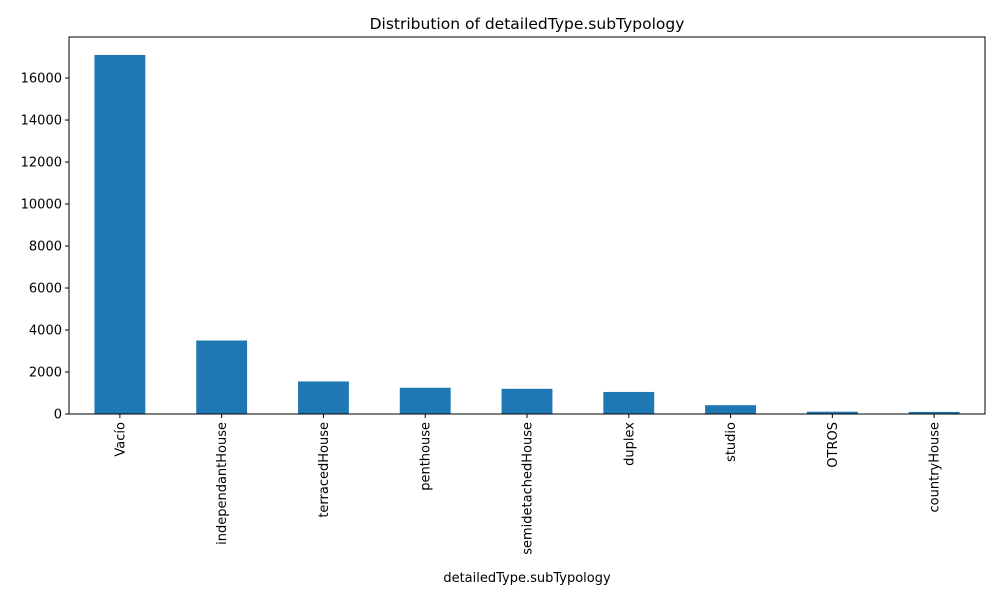 The width and height of the screenshot is (1000, 600). What do you see at coordinates (935, 467) in the screenshot?
I see `x-tick-label: countryHouse` at bounding box center [935, 467].